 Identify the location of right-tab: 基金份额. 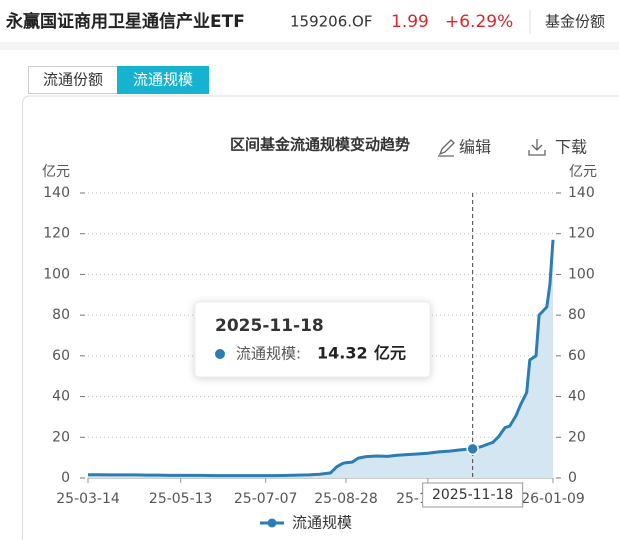
(575, 22).